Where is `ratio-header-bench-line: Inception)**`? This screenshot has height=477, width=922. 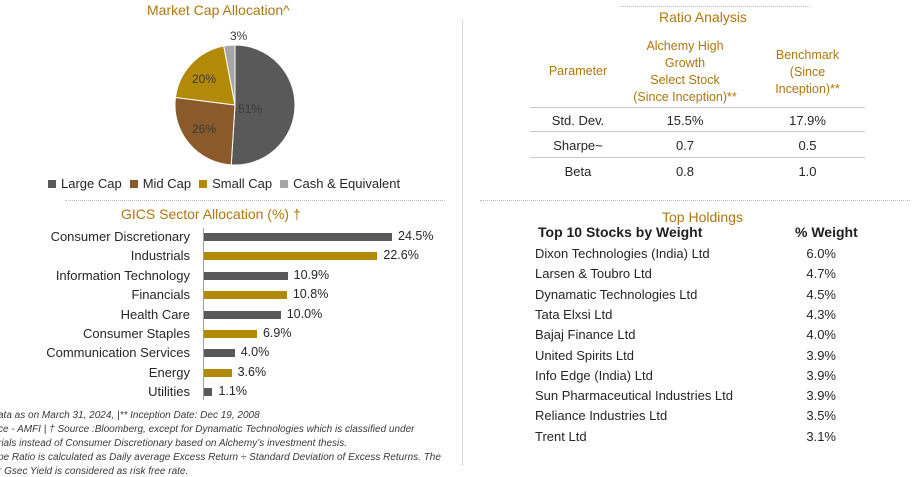
ratio-header-bench-line: Inception)** is located at coordinates (807, 89).